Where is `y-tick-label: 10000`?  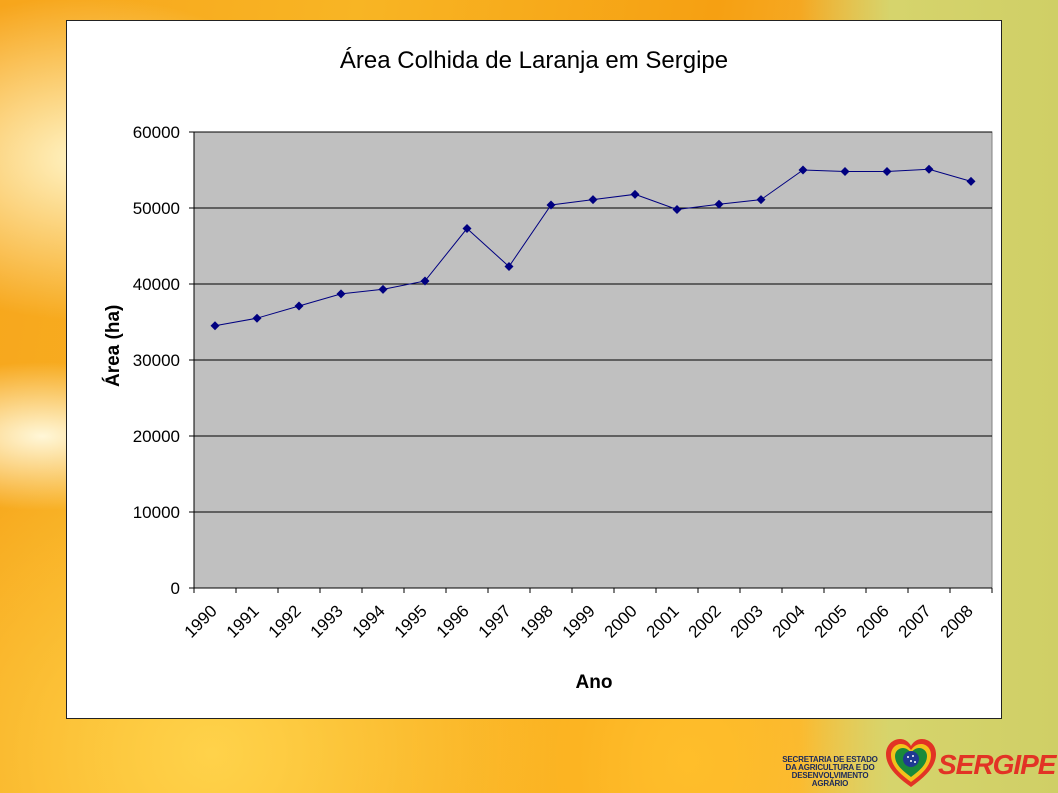 y-tick-label: 10000 is located at coordinates (156, 512).